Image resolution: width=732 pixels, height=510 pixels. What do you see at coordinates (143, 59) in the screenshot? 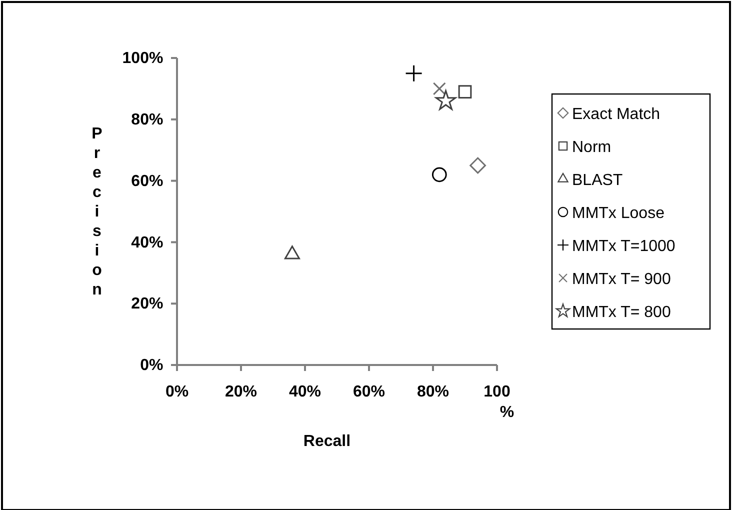
I see `y-tick-label: 100%` at bounding box center [143, 59].